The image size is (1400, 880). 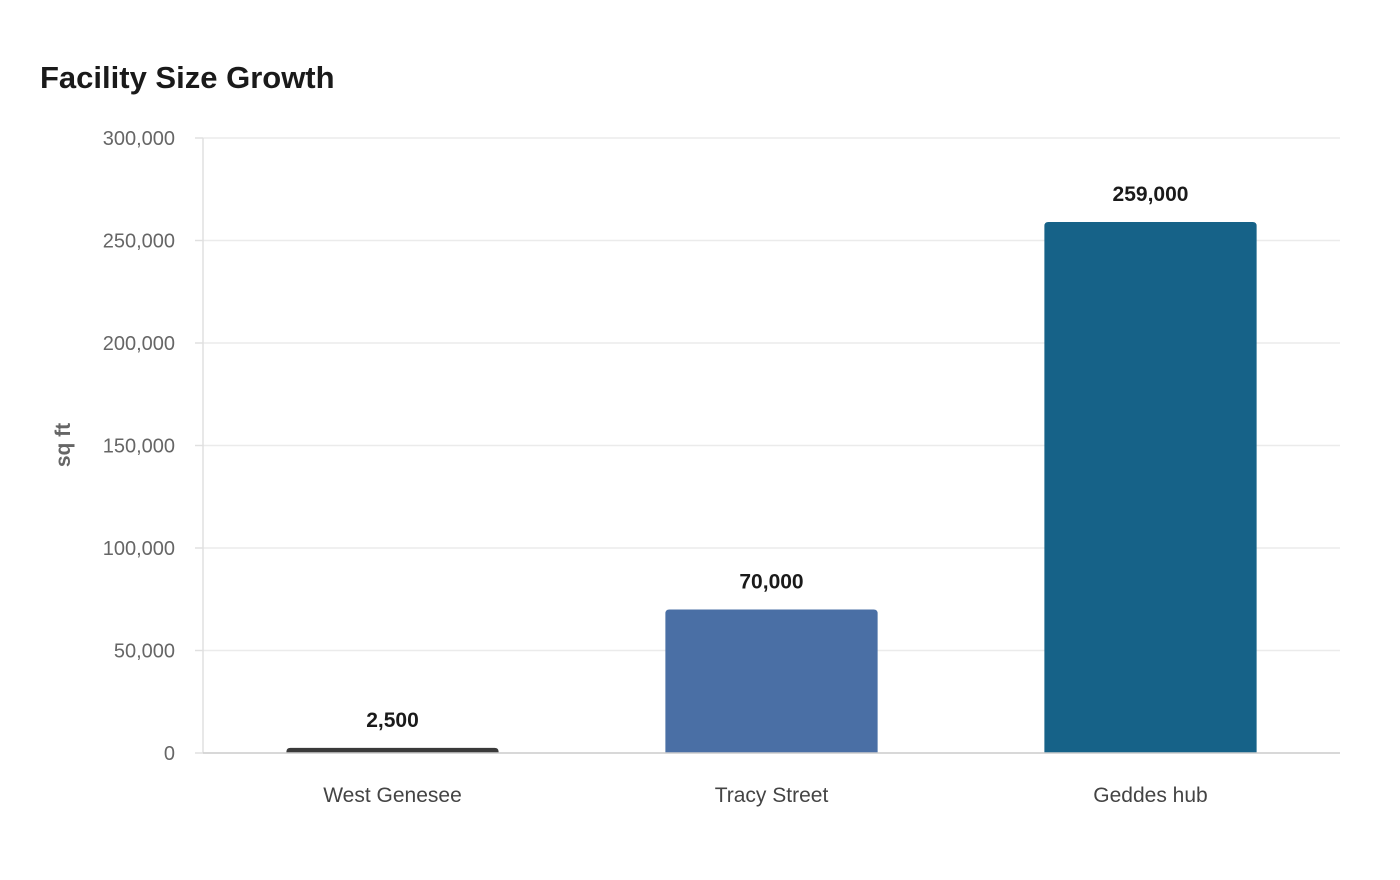 I want to click on y-tick-label: 300,000, so click(x=139, y=139).